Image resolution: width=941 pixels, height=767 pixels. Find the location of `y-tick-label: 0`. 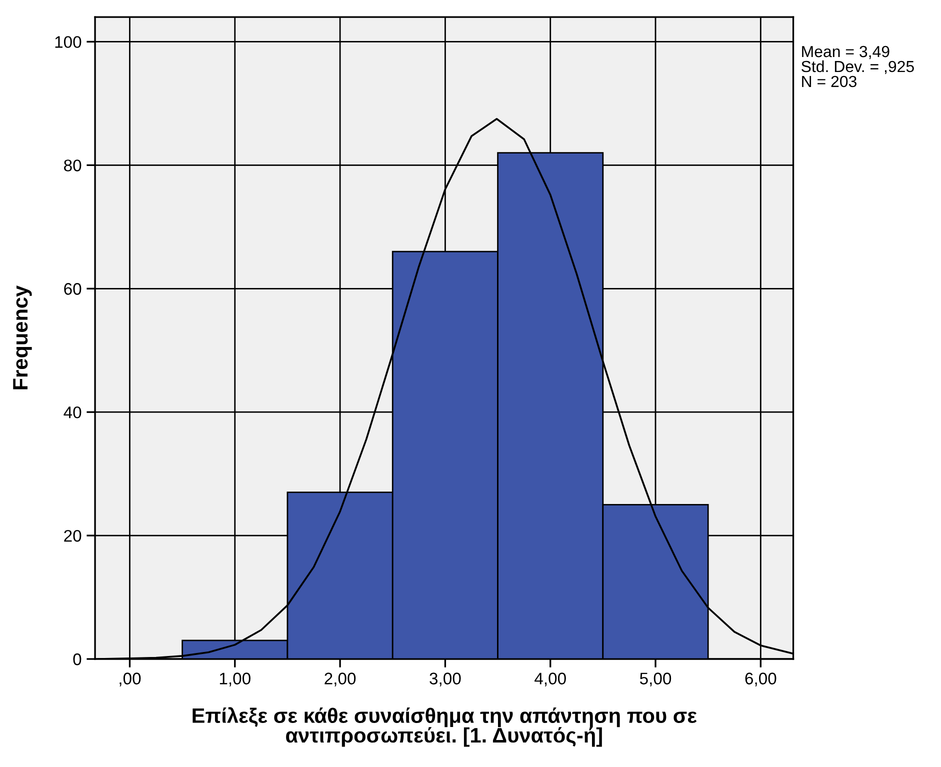

y-tick-label: 0 is located at coordinates (77, 659).